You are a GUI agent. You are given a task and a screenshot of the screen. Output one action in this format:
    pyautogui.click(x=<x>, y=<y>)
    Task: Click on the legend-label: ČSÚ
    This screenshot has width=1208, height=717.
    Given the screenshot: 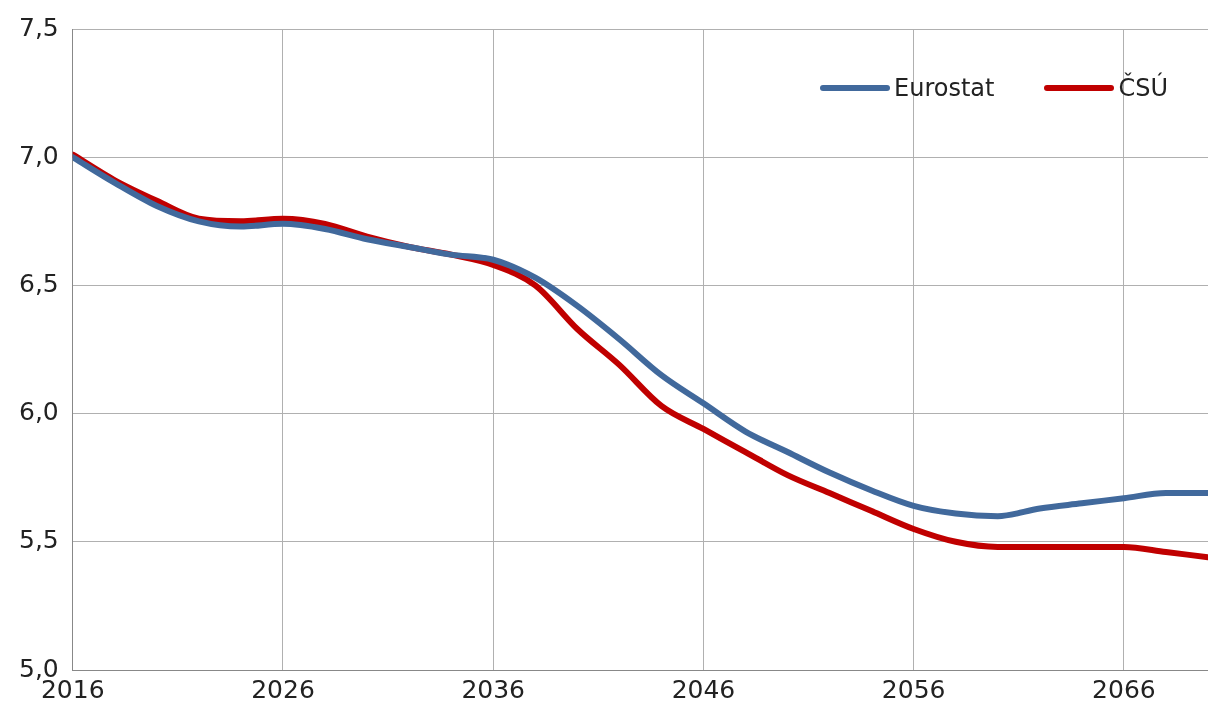 What is the action you would take?
    pyautogui.click(x=1143, y=88)
    